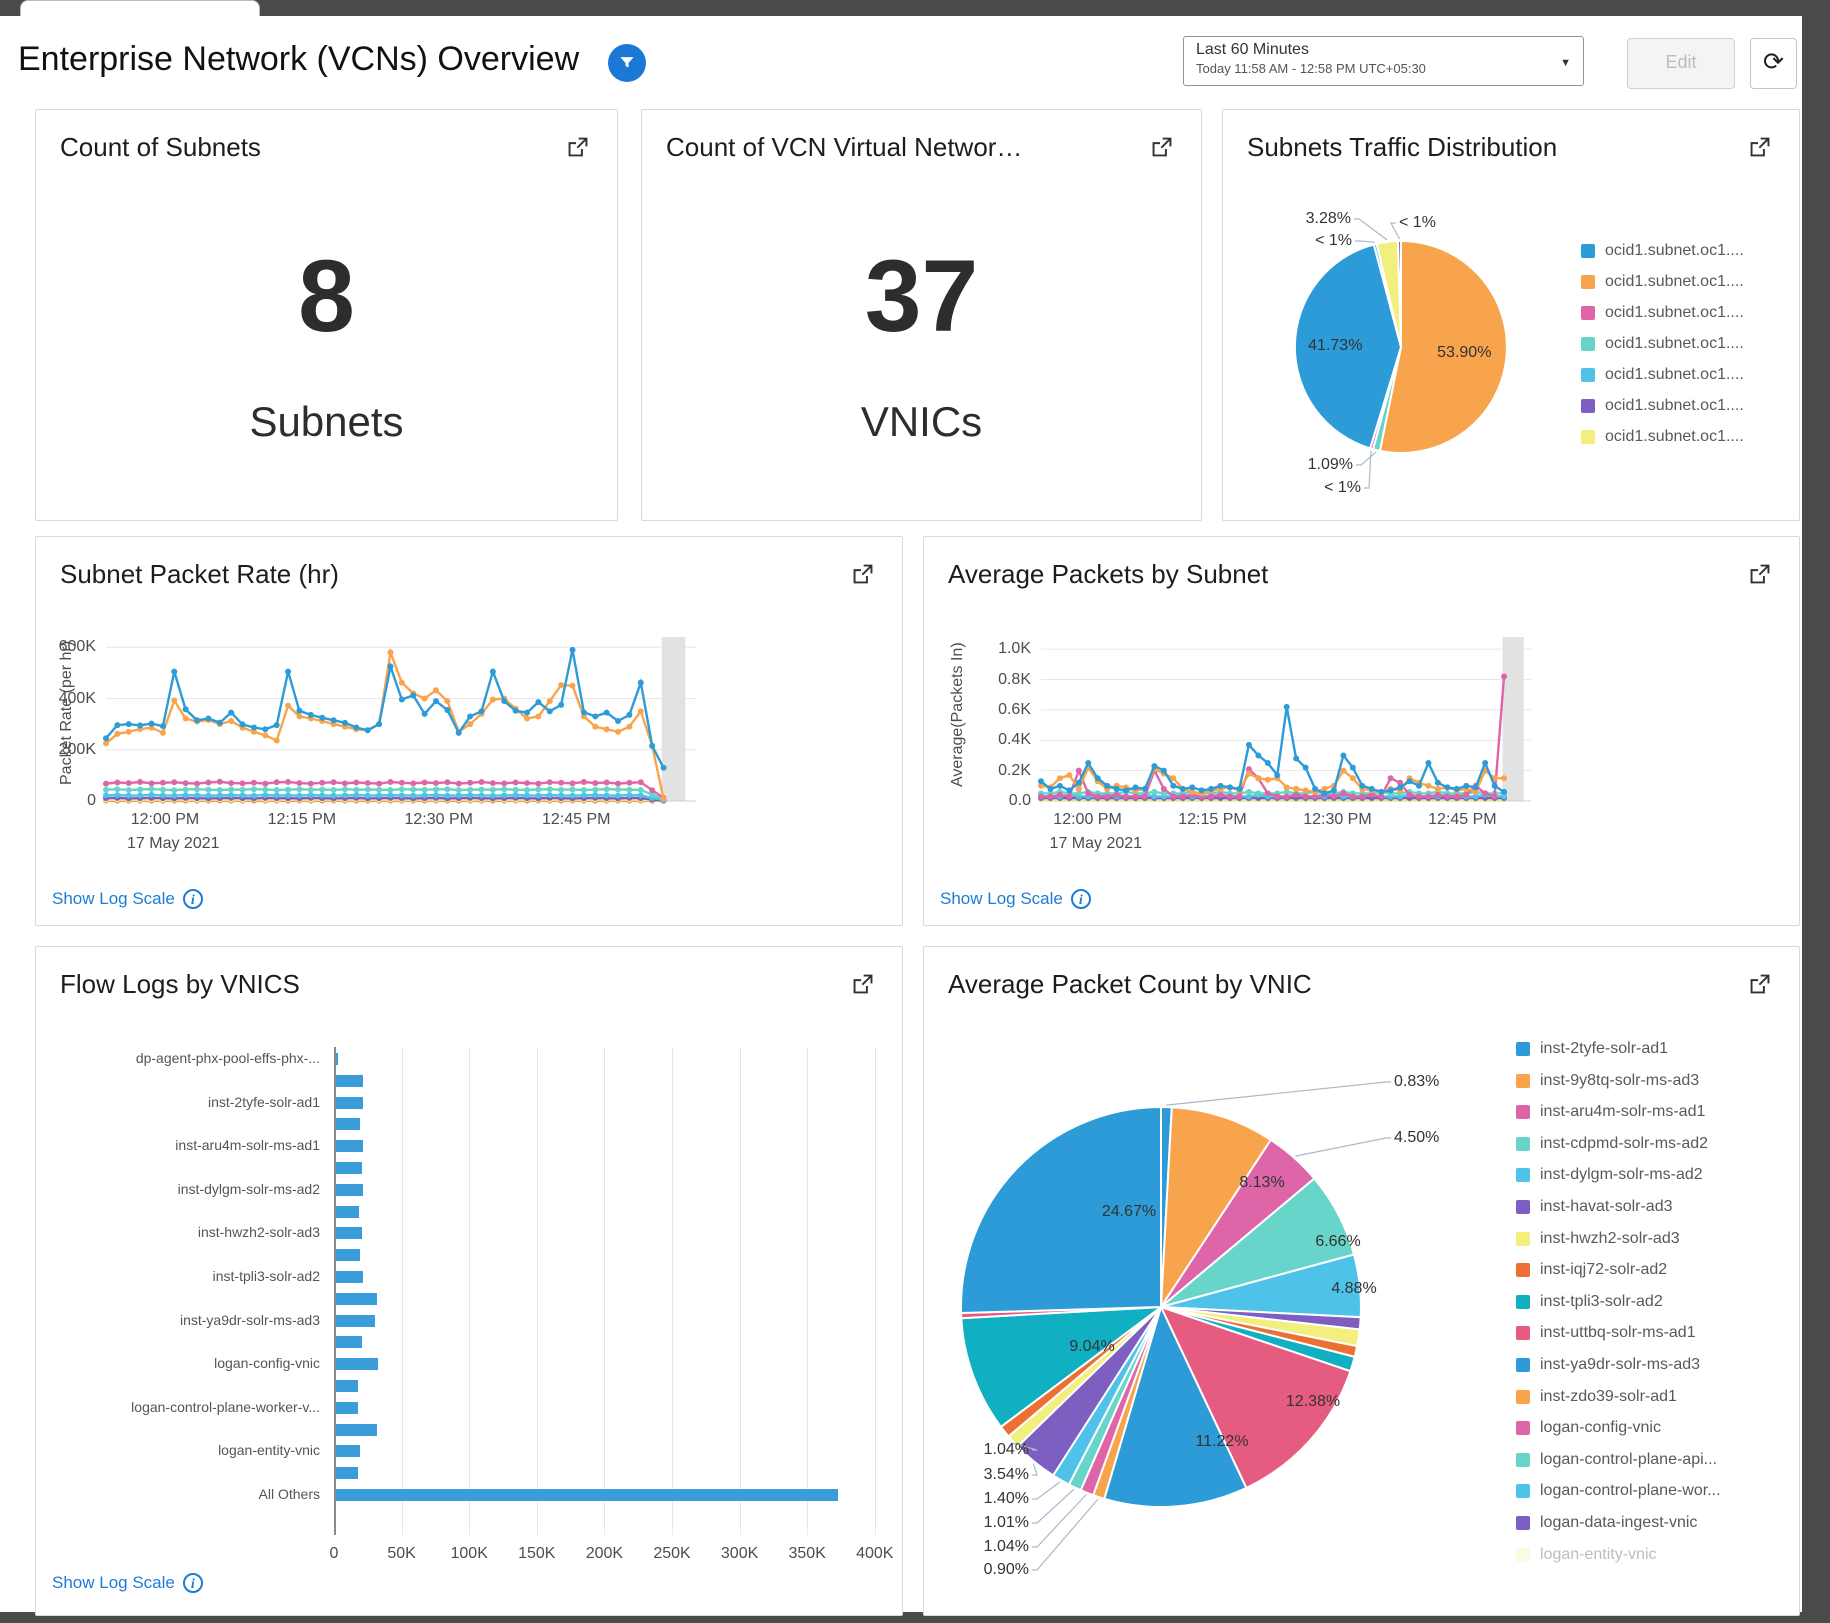  What do you see at coordinates (1596, 1397) in the screenshot?
I see `legend-item: inst-zdo39-solr-ad1` at bounding box center [1596, 1397].